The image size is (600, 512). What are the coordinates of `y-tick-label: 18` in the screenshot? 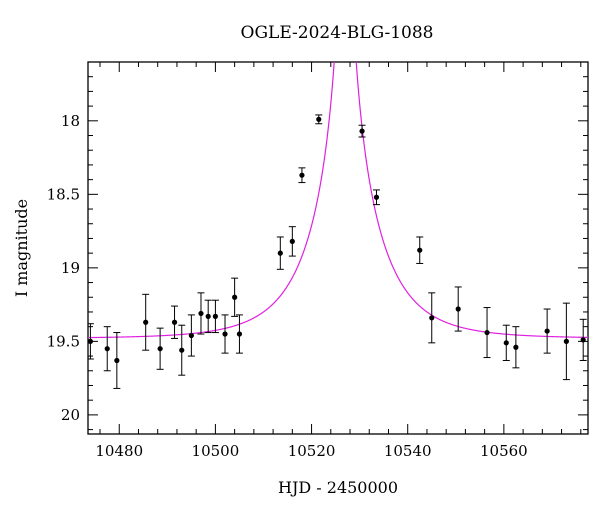 It's located at (70, 121).